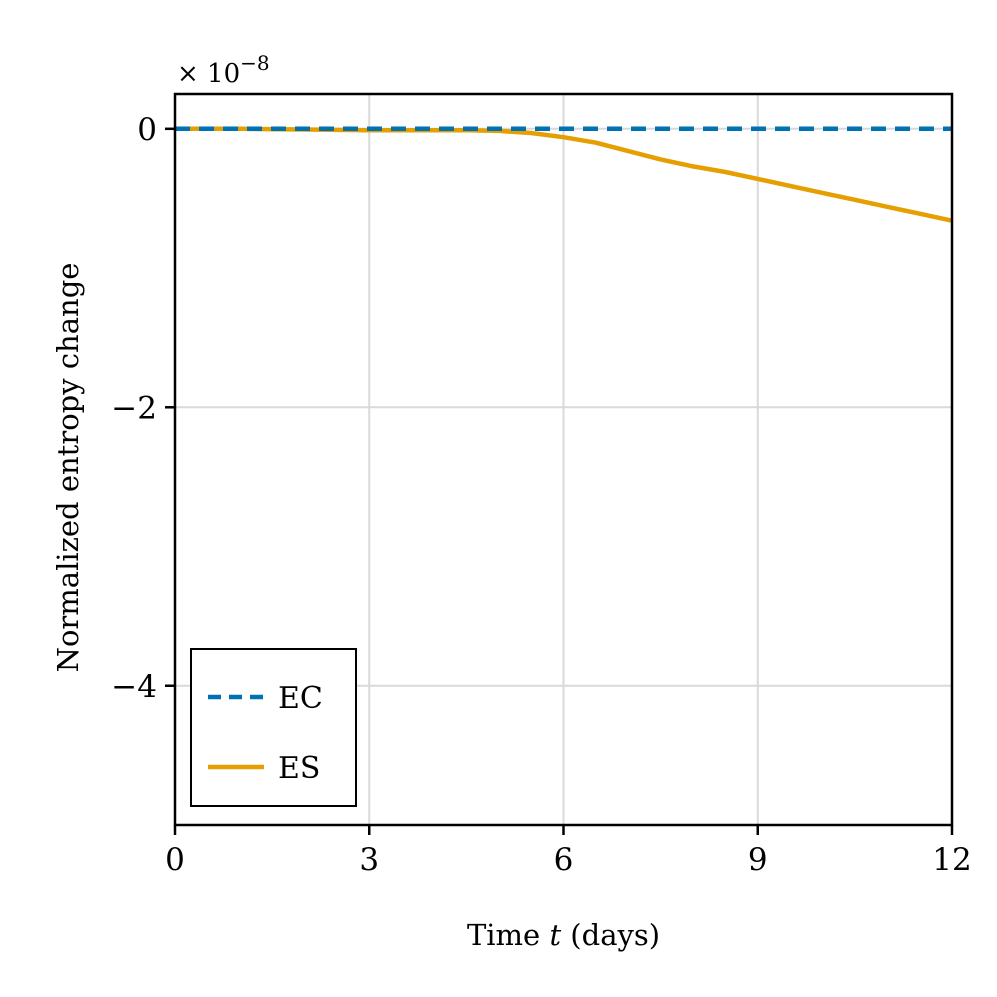 This screenshot has height=997, width=997. Describe the element at coordinates (299, 768) in the screenshot. I see `legend-label-es: ES` at that location.